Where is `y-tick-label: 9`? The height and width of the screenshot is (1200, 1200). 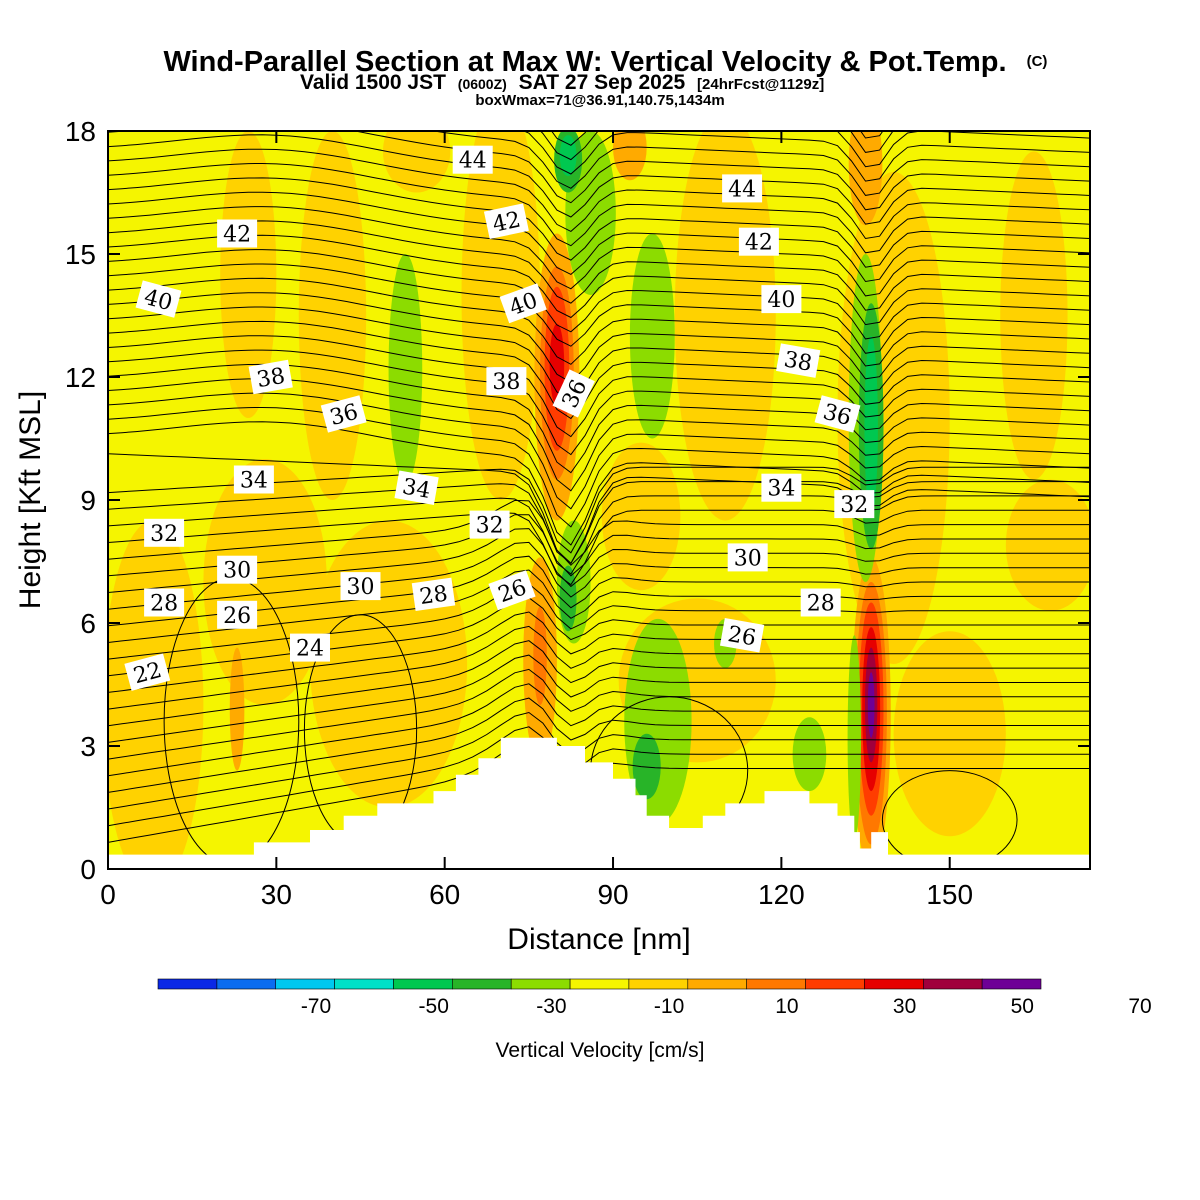
y-tick-label: 9 is located at coordinates (88, 500).